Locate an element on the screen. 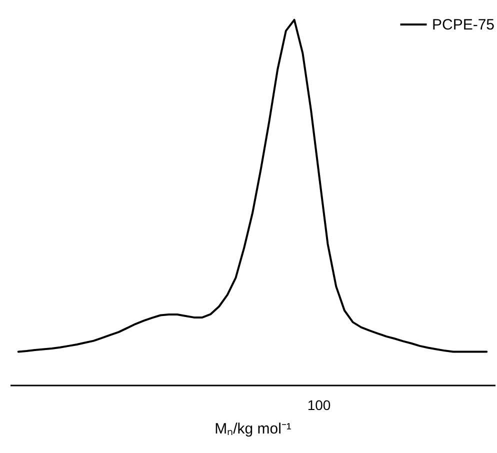 The height and width of the screenshot is (453, 497). legend-label: PCPE-75 is located at coordinates (463, 25).